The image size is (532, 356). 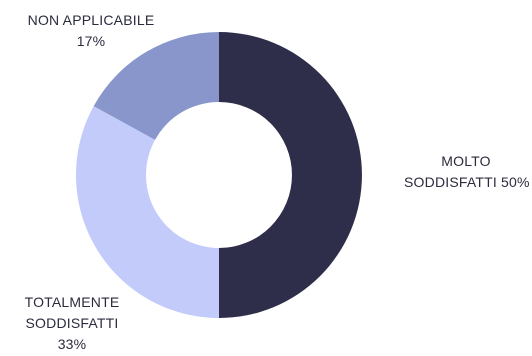 I want to click on label-totalmente-line2: SODDISFATTI, so click(x=72, y=323).